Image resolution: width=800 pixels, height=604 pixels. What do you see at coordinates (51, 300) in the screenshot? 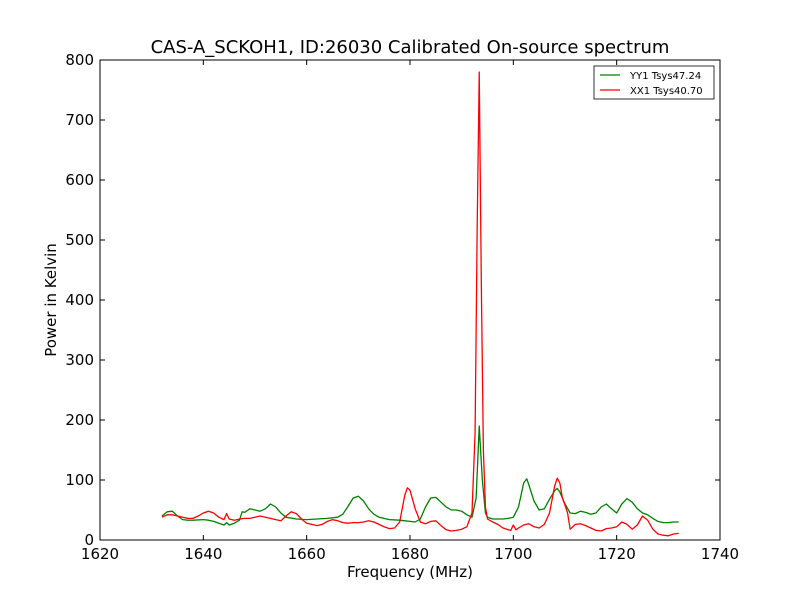
I see `y-axis-label: Power in Kelvin` at bounding box center [51, 300].